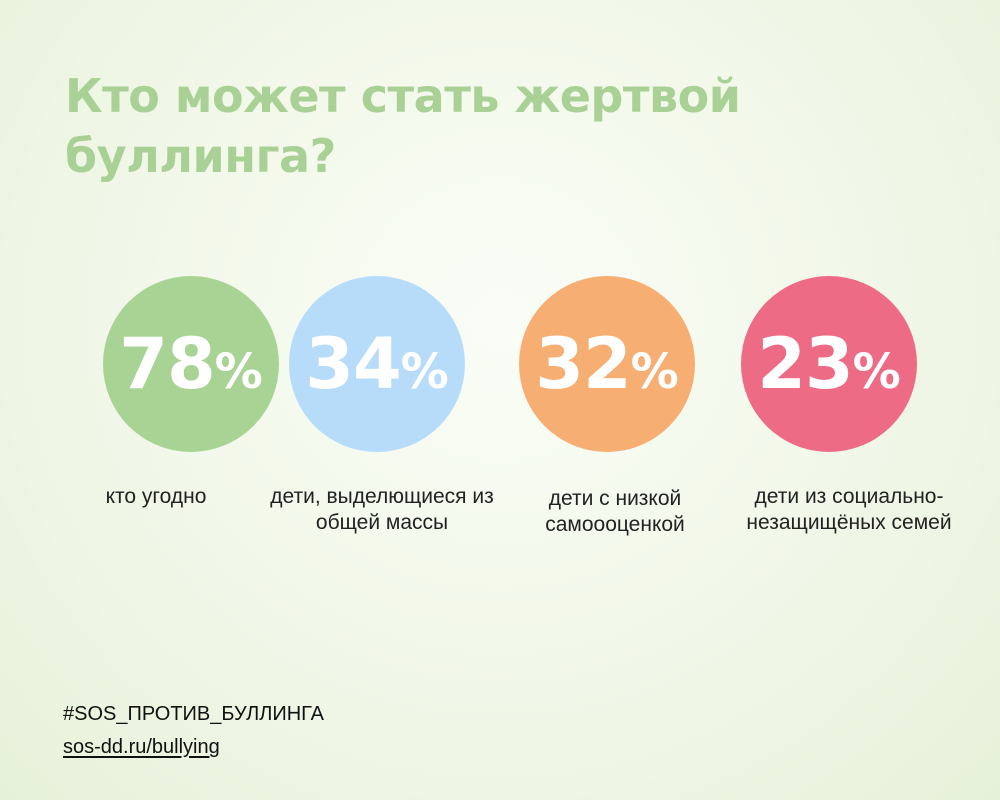 The width and height of the screenshot is (1000, 800). I want to click on stat-circle: 32%, so click(607, 364).